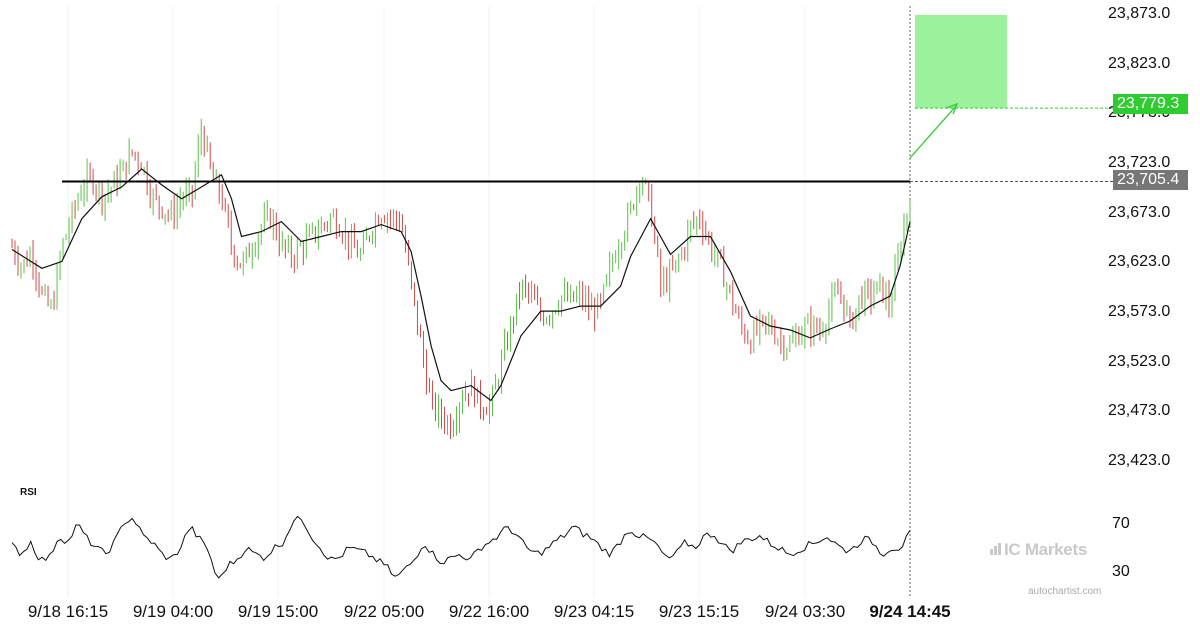 The image size is (1200, 630). I want to click on rsi-tick-label: 70, so click(1121, 523).